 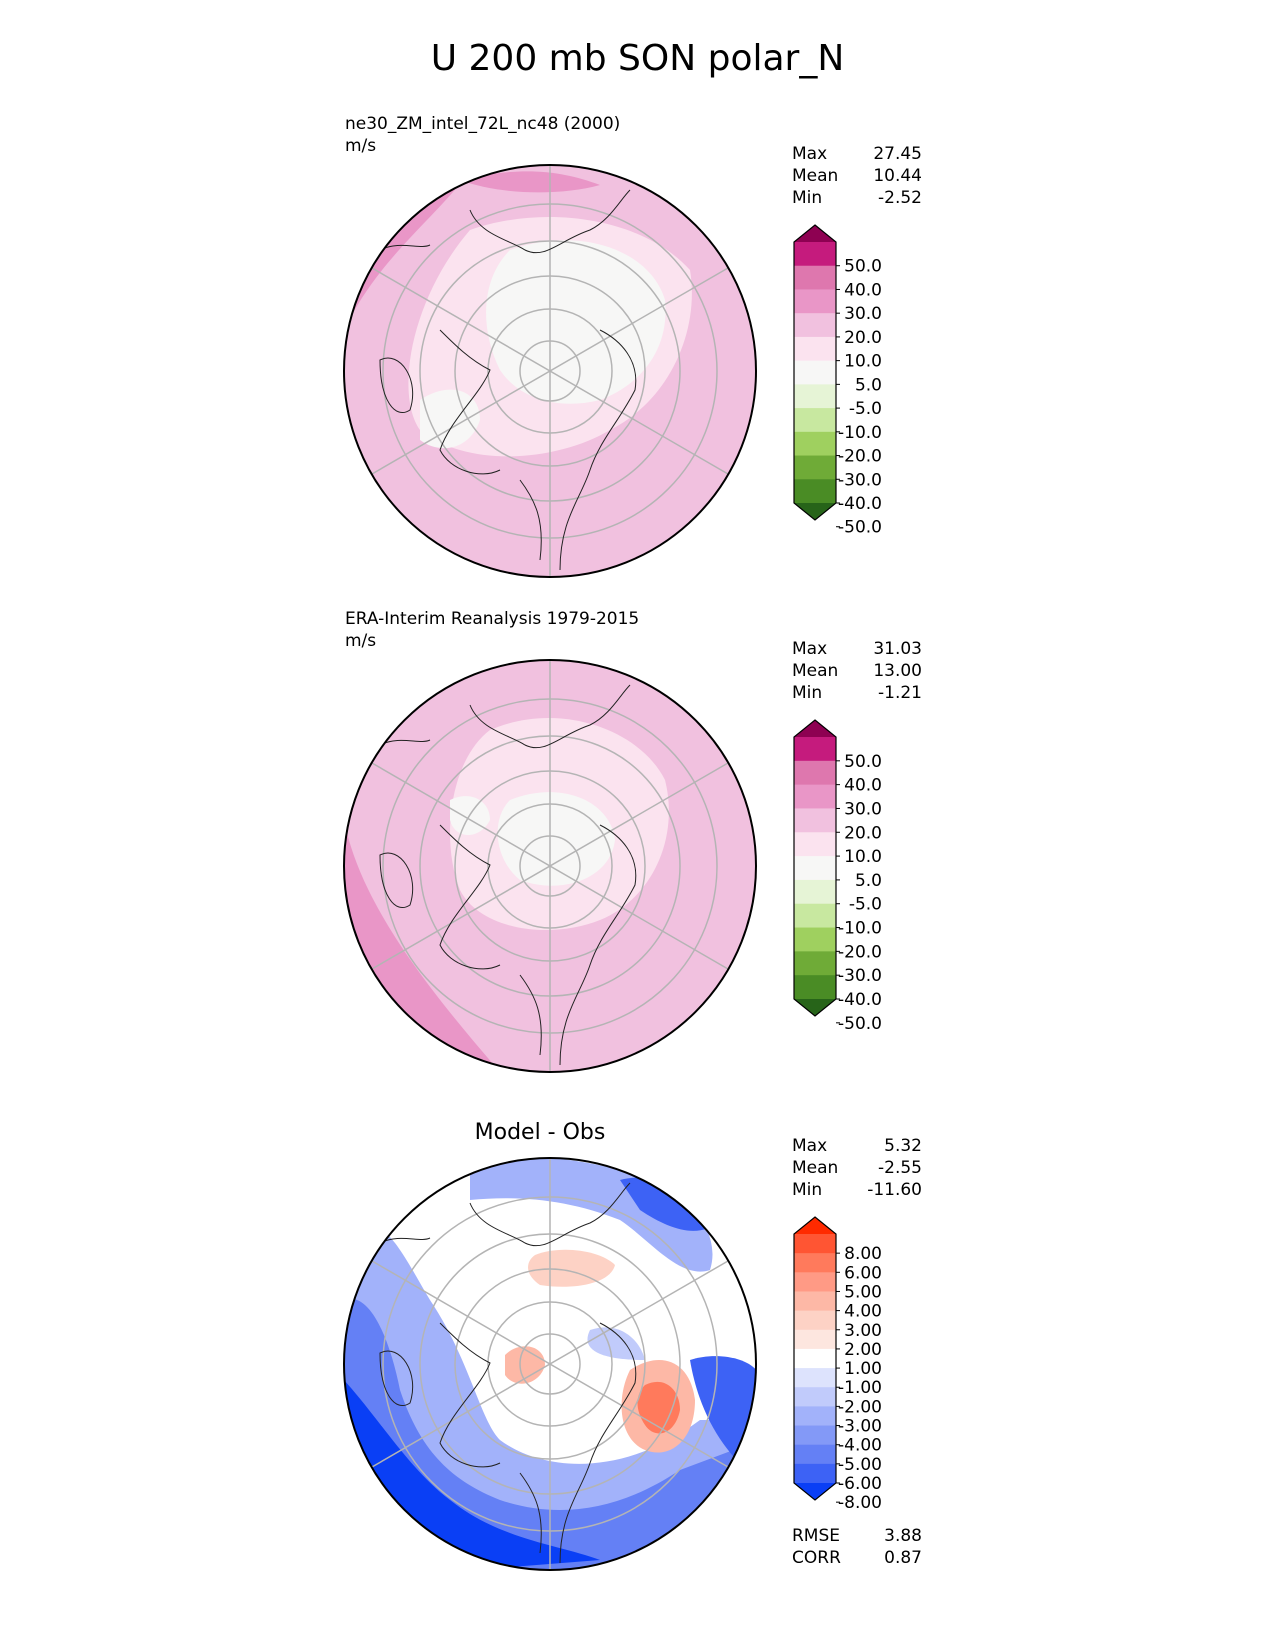 I want to click on panel1-title: ne30_ZM_intel_72L_nc48 (2000), so click(x=483, y=124).